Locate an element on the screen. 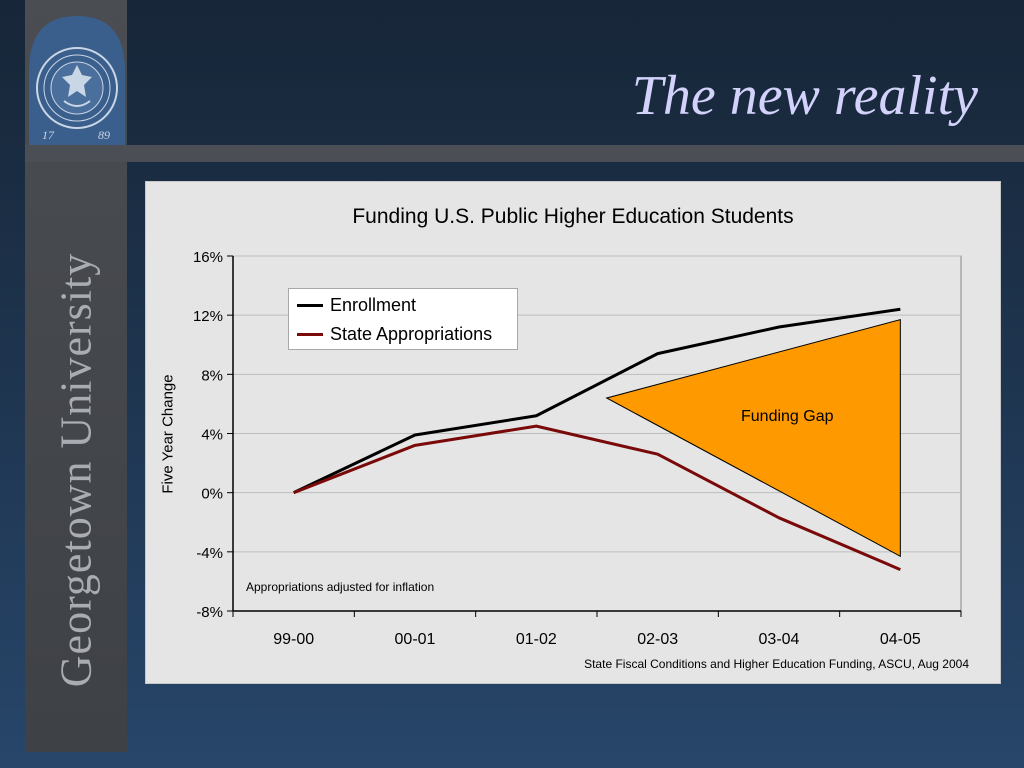  legend-swatch-enrollment is located at coordinates (310, 305).